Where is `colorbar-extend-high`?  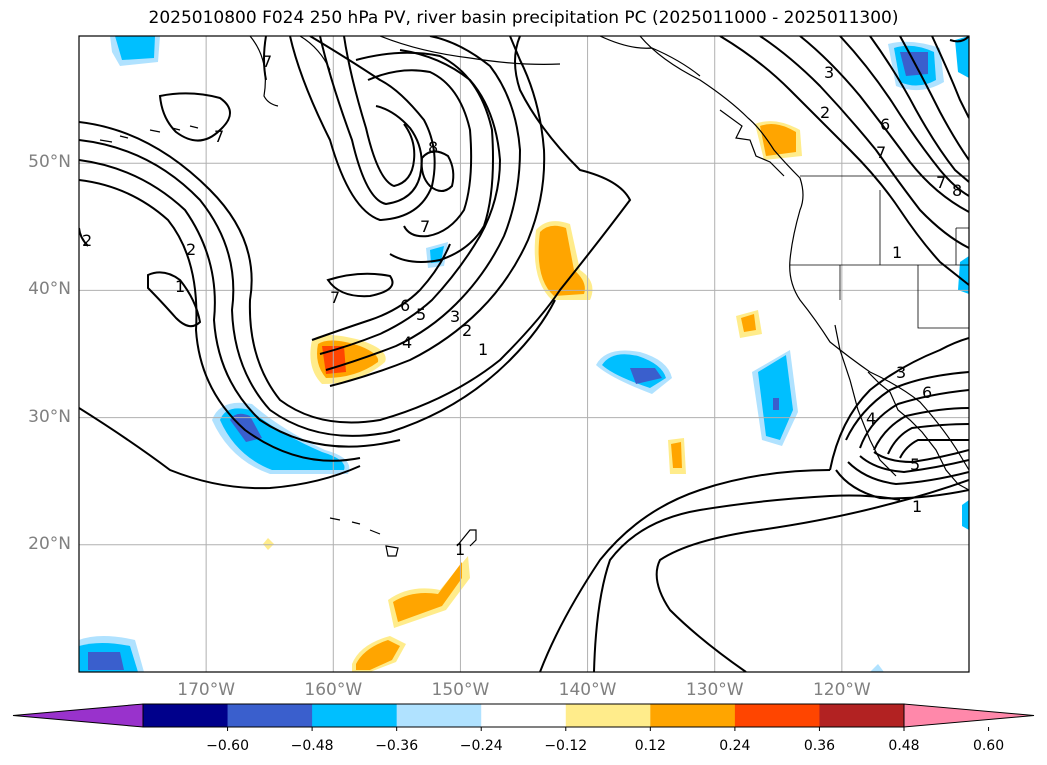 colorbar-extend-high is located at coordinates (969, 715).